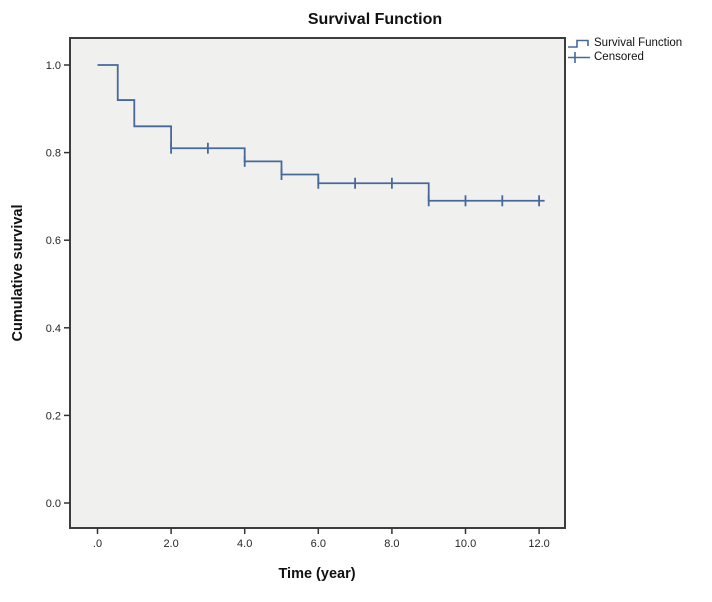 The image size is (712, 602). Describe the element at coordinates (53, 416) in the screenshot. I see `y-tick-label: 0.2` at that location.